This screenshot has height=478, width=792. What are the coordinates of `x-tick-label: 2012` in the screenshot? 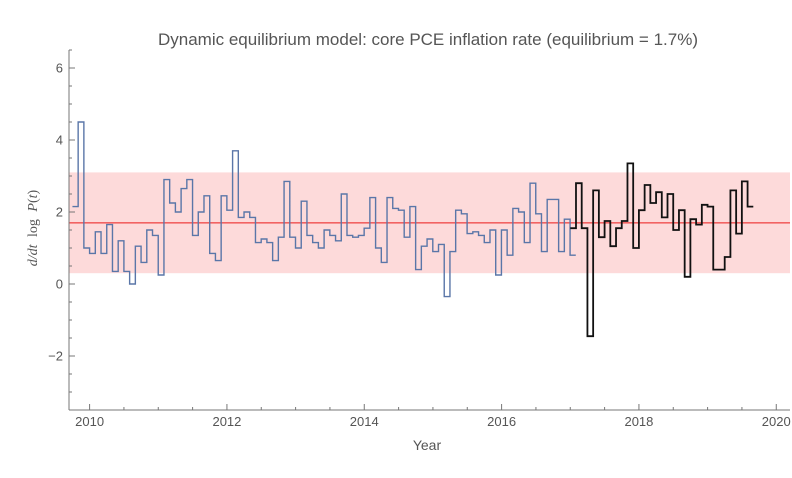 It's located at (226, 421).